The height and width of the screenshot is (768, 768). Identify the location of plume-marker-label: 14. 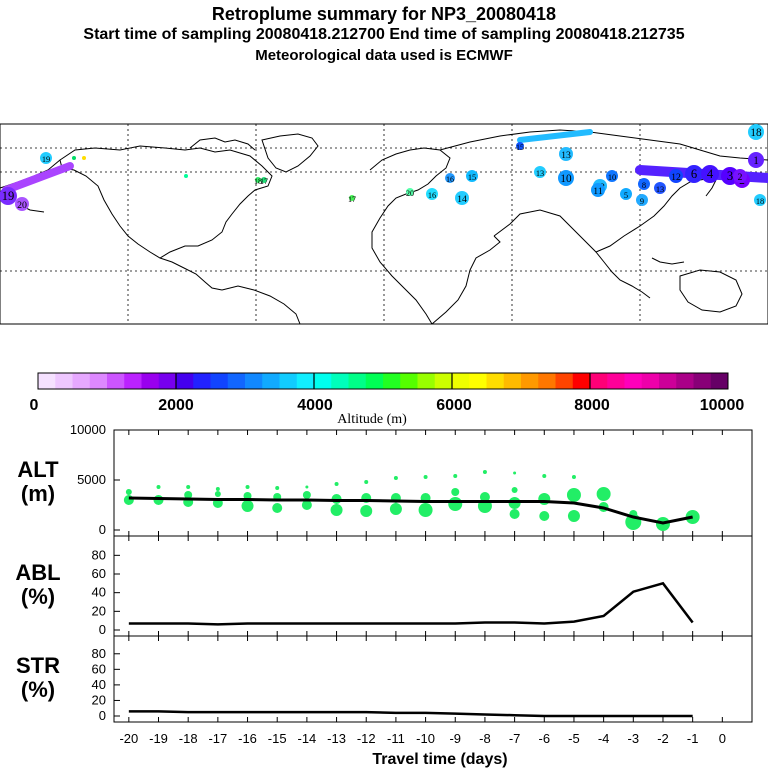
(462, 199).